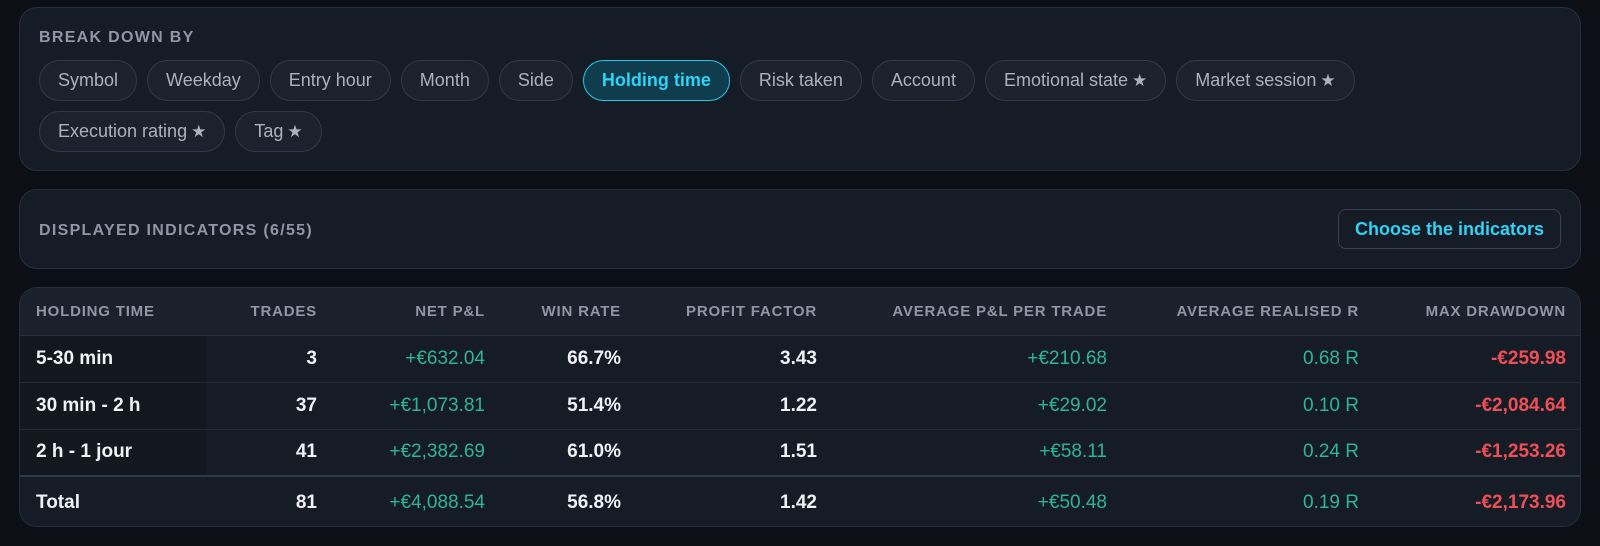 Image resolution: width=1600 pixels, height=546 pixels. What do you see at coordinates (978, 312) in the screenshot?
I see `col-header-avg-pnl: AVERAGE P&L PER TRADE` at bounding box center [978, 312].